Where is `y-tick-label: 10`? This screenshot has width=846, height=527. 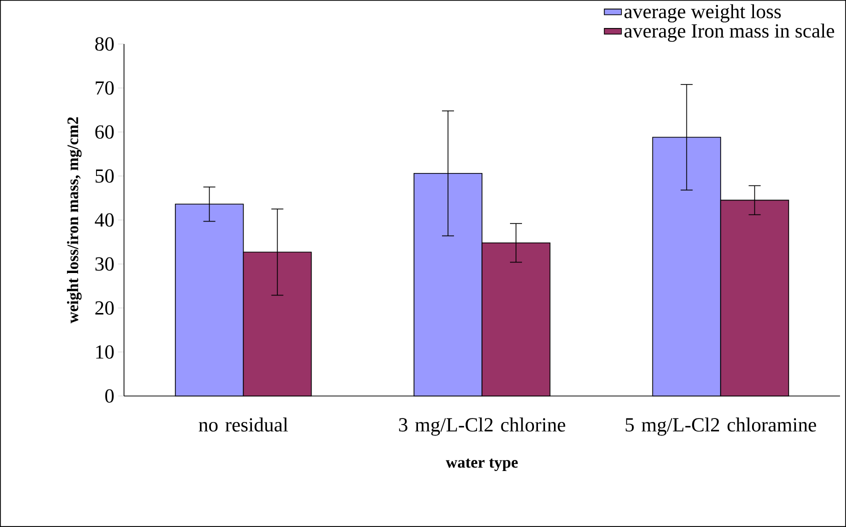 y-tick-label: 10 is located at coordinates (105, 352).